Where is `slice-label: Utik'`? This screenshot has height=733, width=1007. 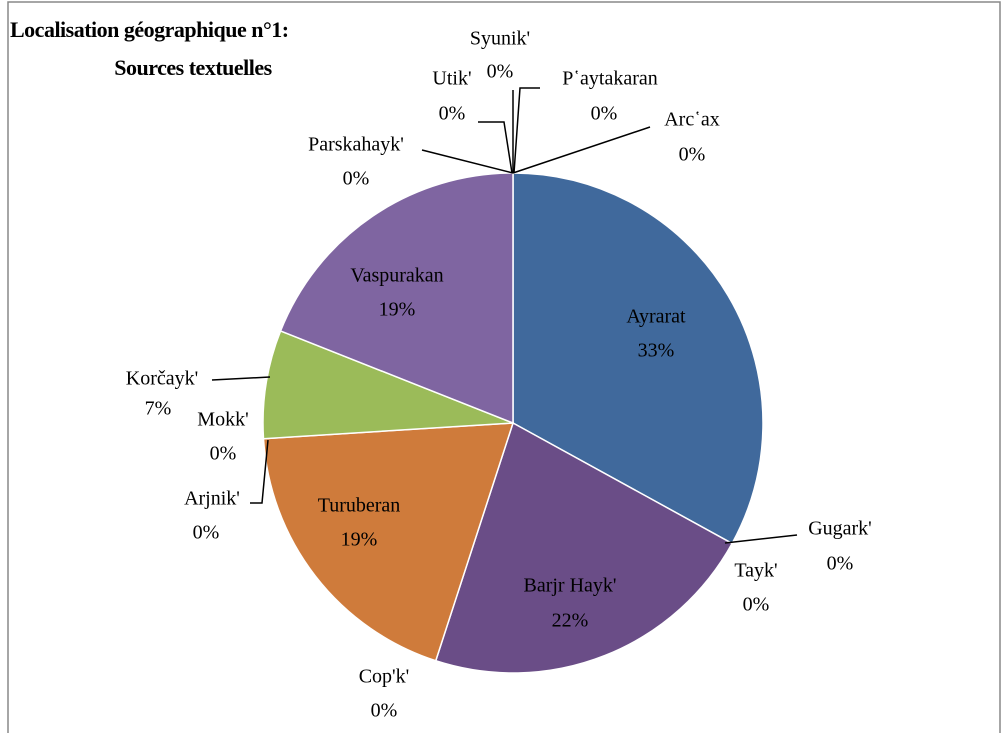
slice-label: Utik' is located at coordinates (451, 79).